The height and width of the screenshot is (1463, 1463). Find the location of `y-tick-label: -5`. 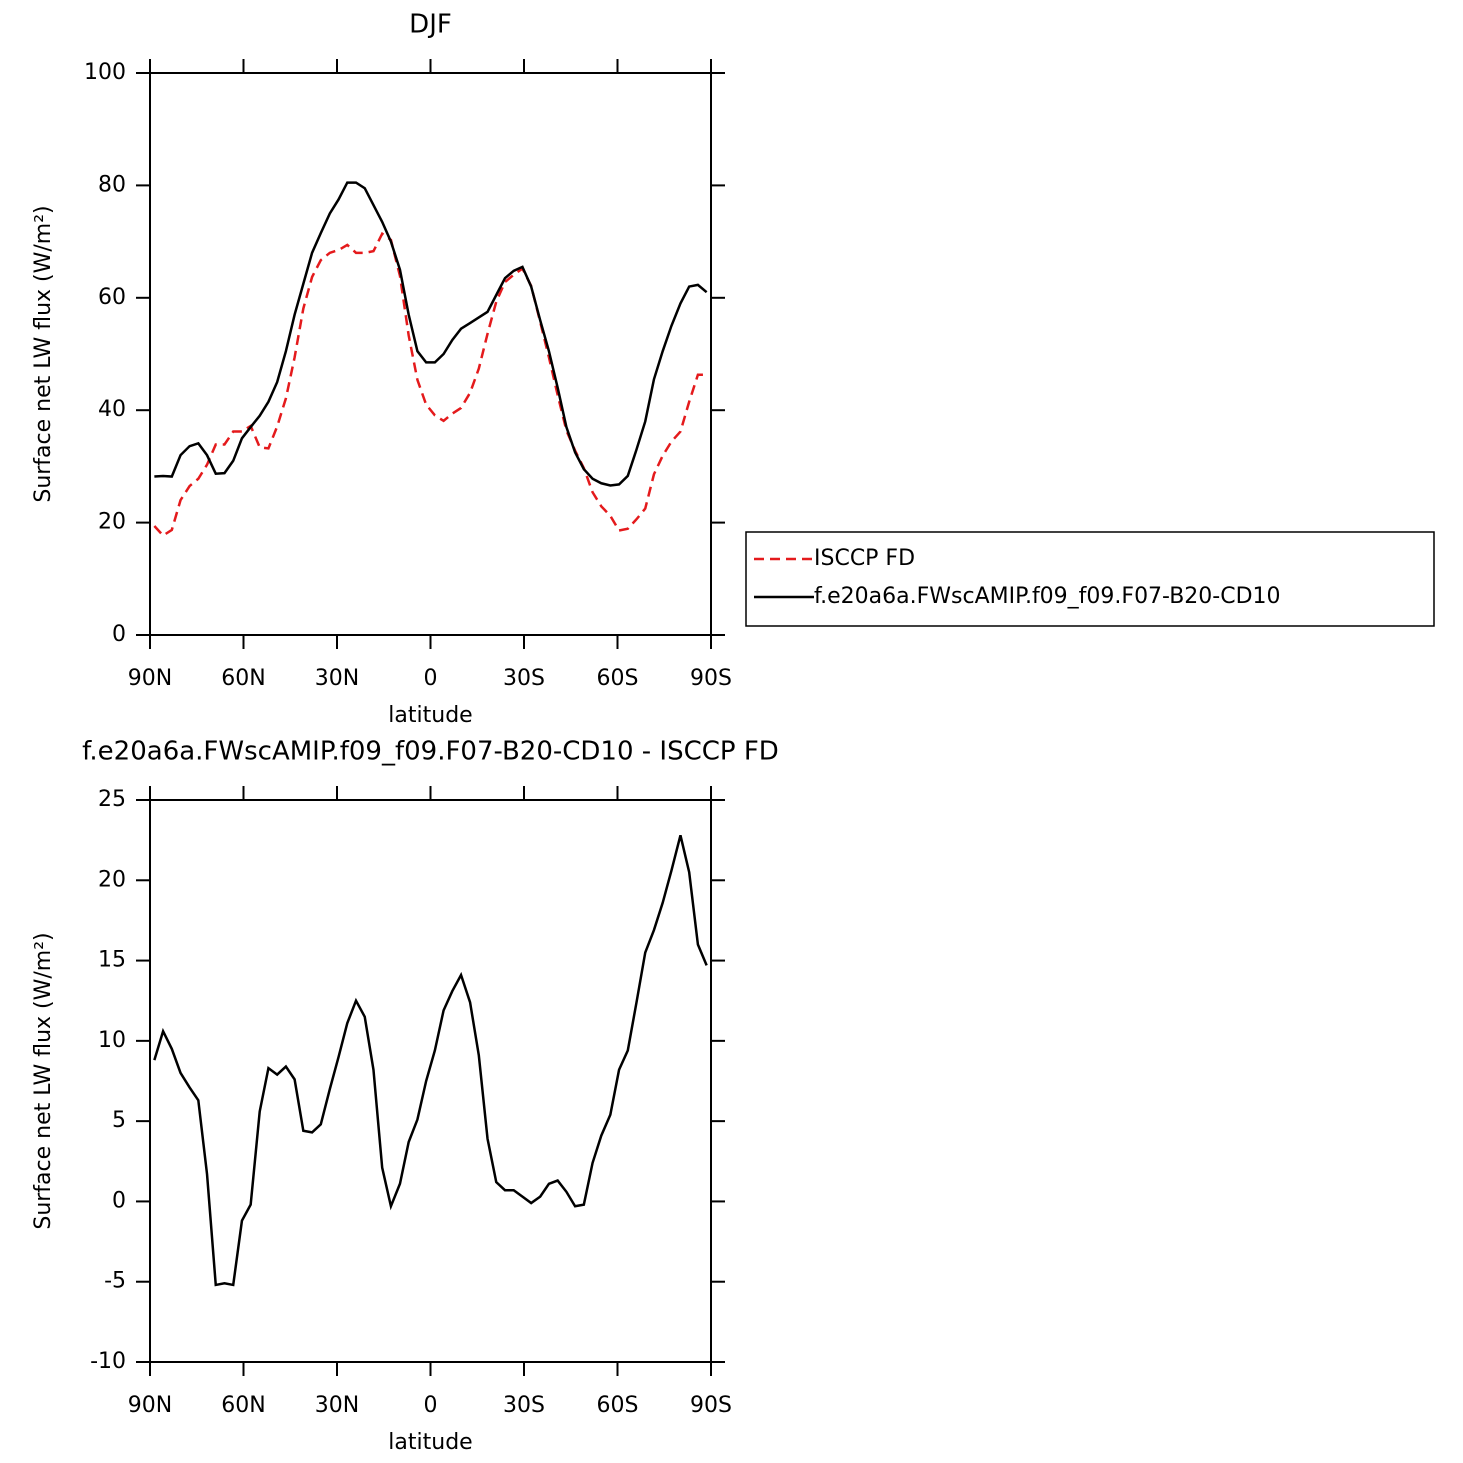

y-tick-label: -5 is located at coordinates (115, 1281).